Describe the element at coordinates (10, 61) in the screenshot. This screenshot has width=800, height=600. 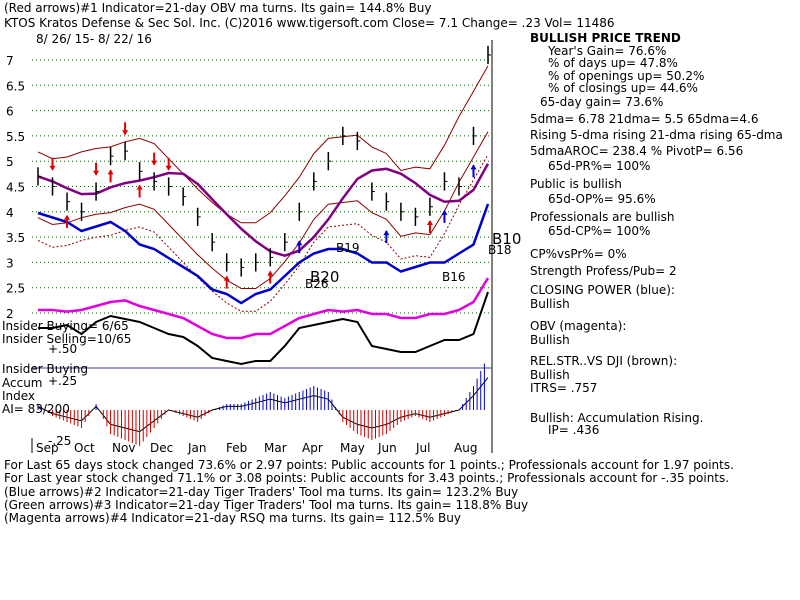
I see `y-tick-label: 7` at that location.